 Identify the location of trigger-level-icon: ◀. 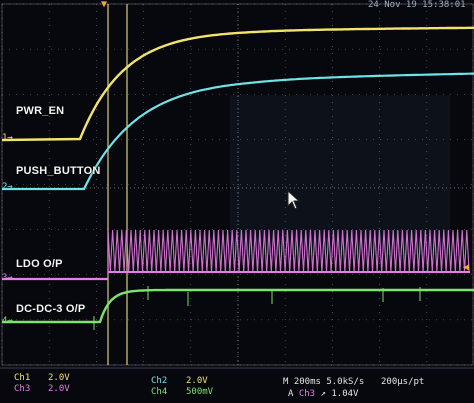
(466, 267).